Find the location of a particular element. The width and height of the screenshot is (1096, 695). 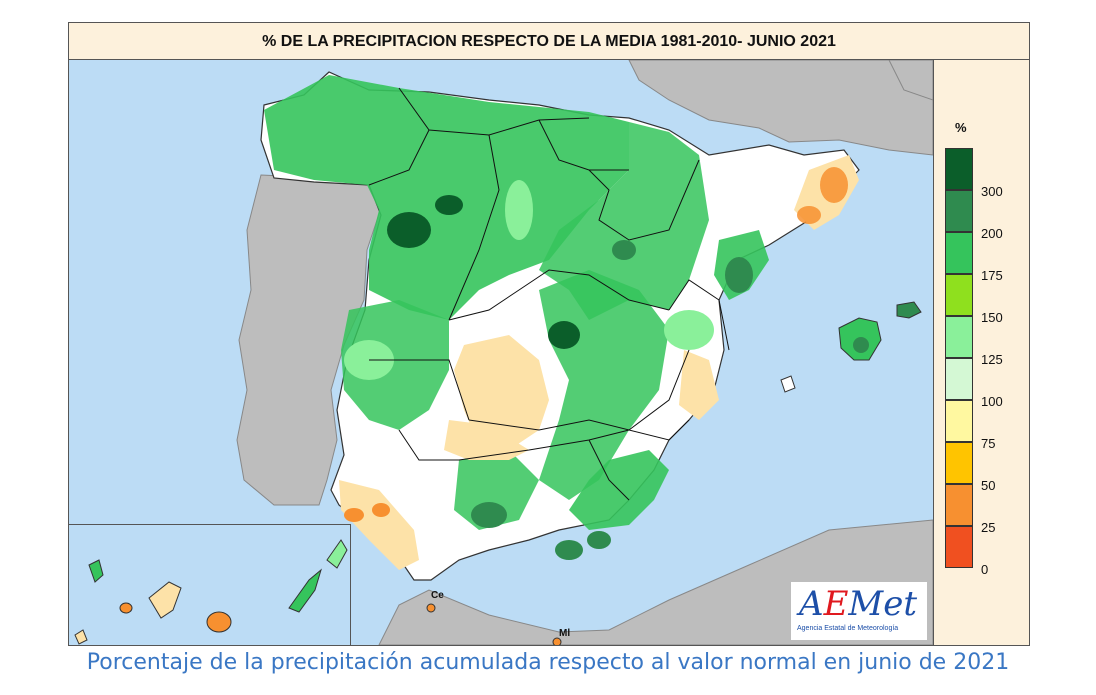

legend-label: 125 is located at coordinates (992, 359).